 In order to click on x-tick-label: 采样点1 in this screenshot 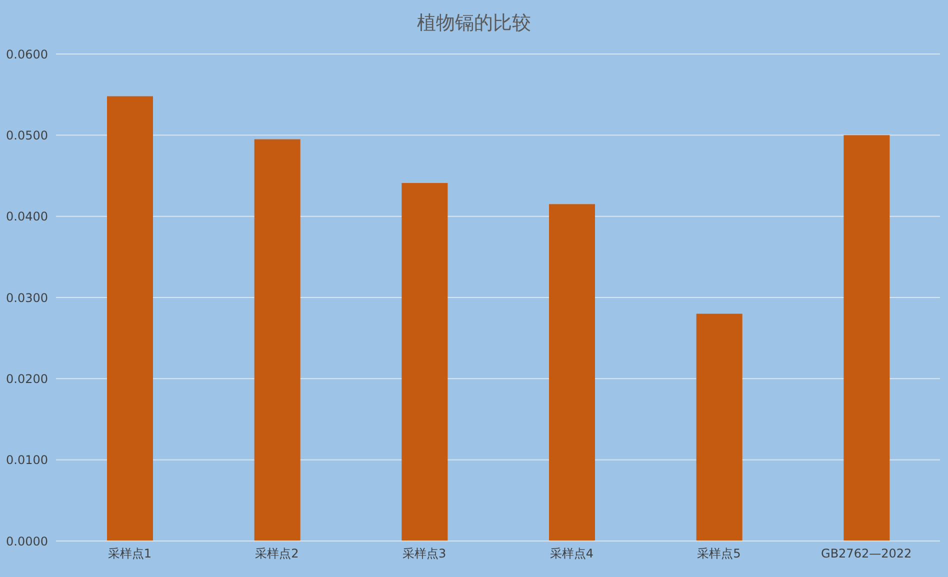, I will do `click(130, 553)`.